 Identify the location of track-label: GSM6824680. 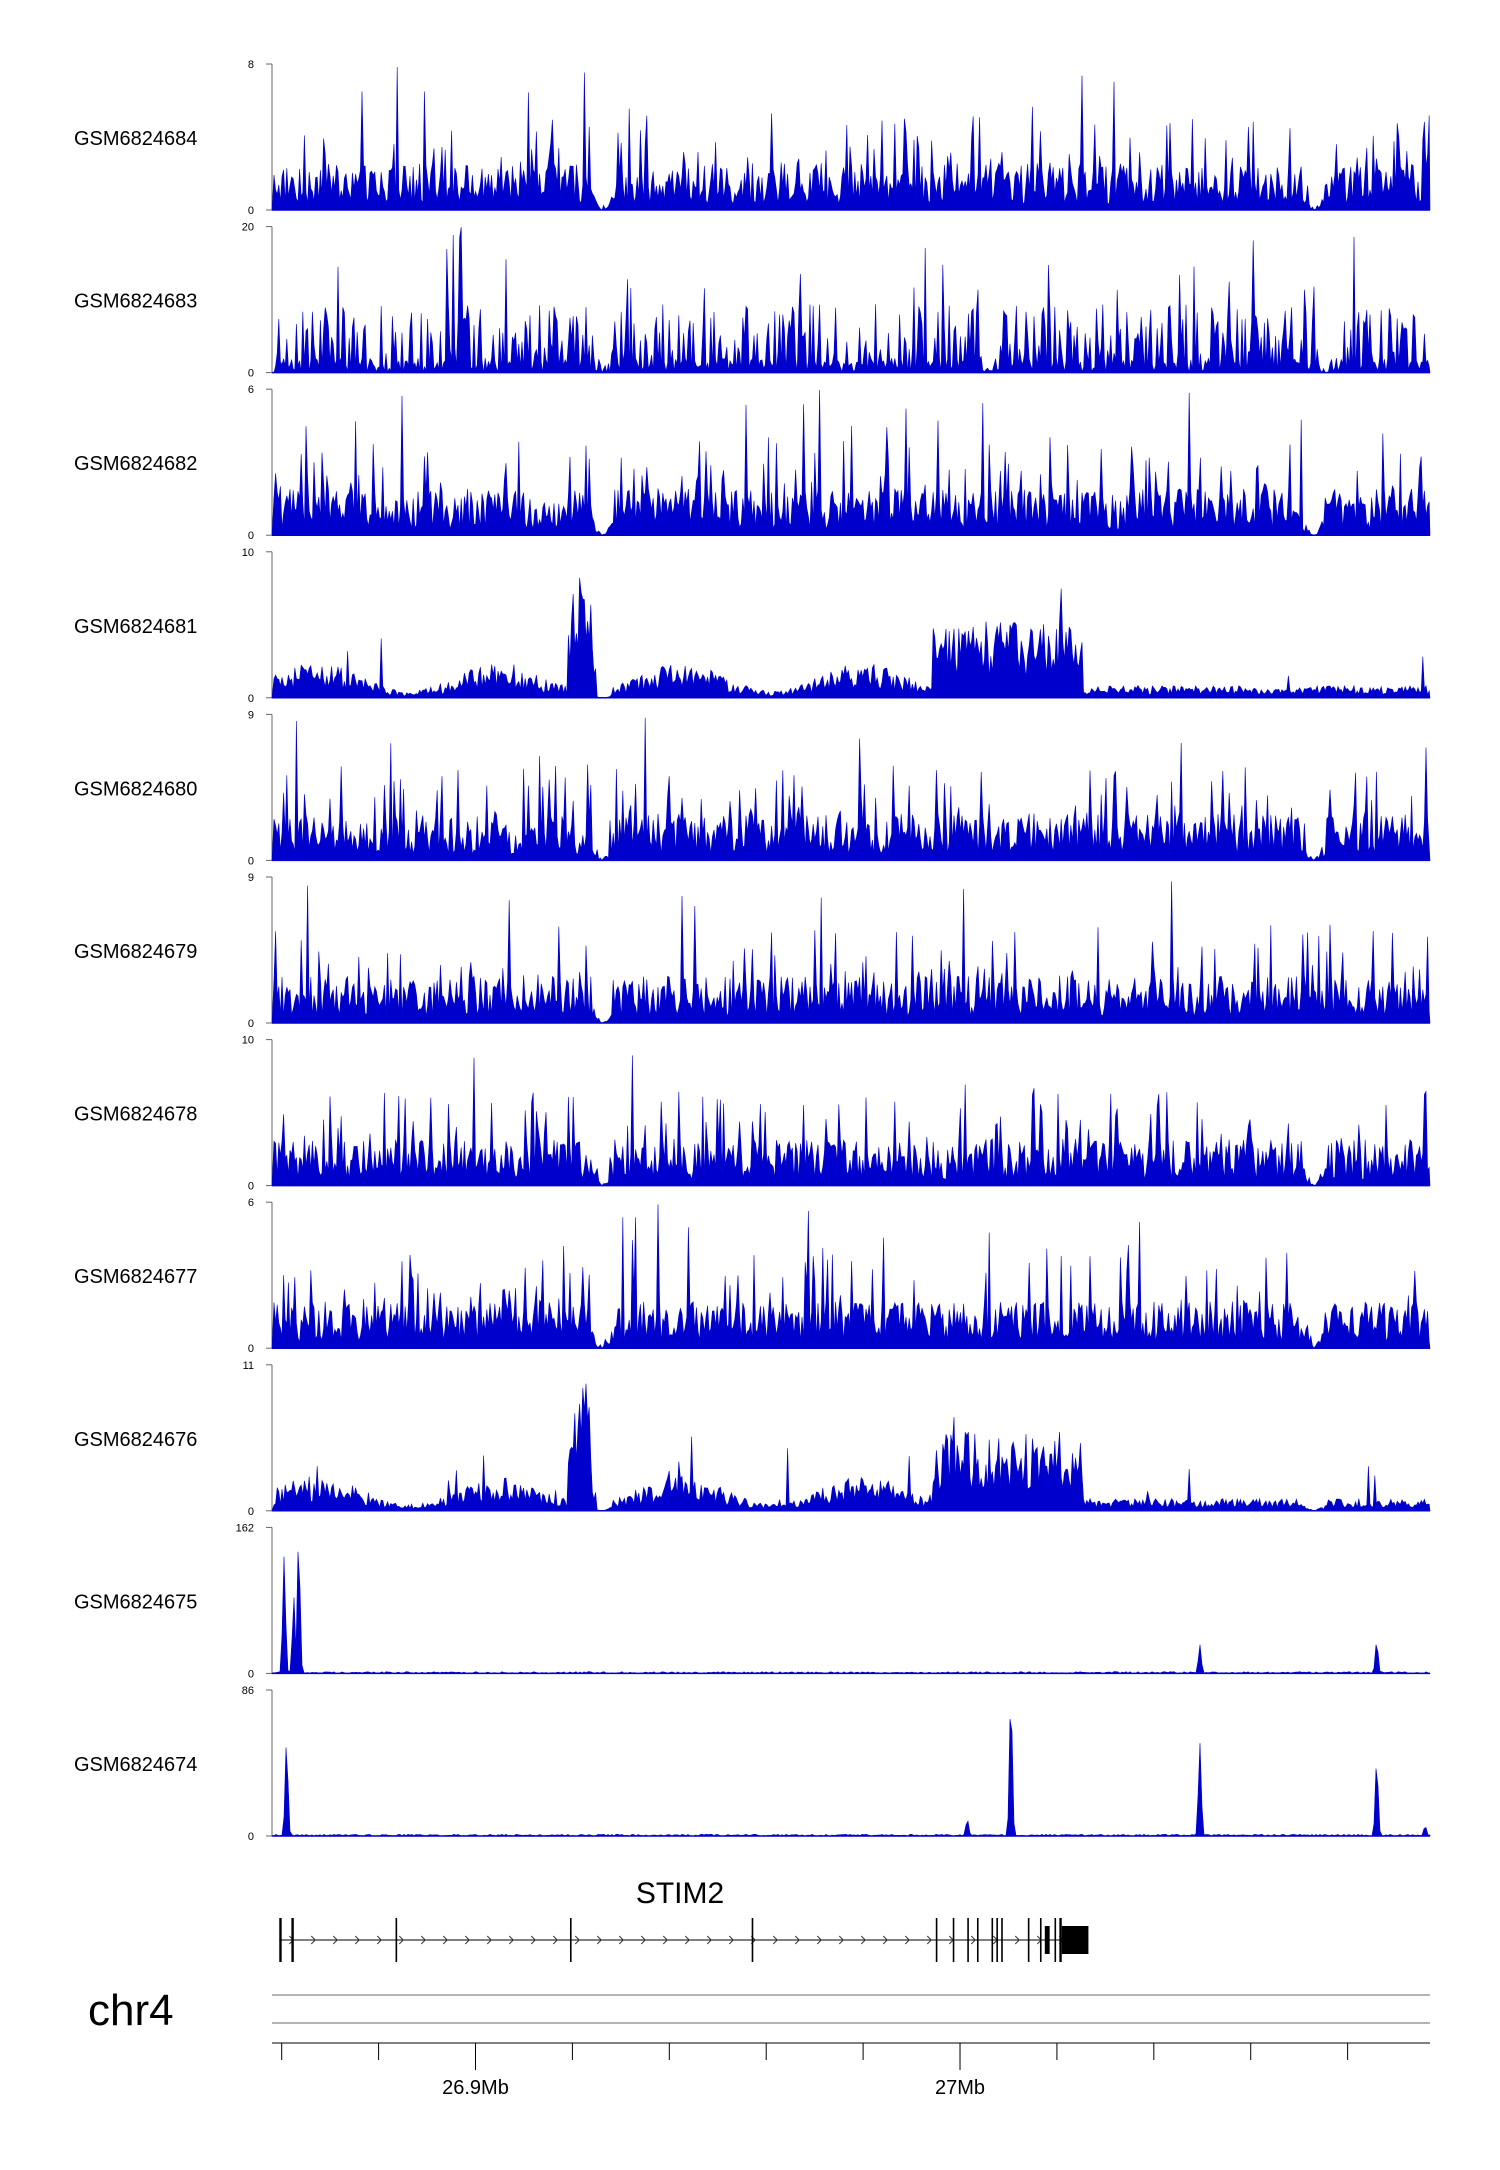
(135, 789).